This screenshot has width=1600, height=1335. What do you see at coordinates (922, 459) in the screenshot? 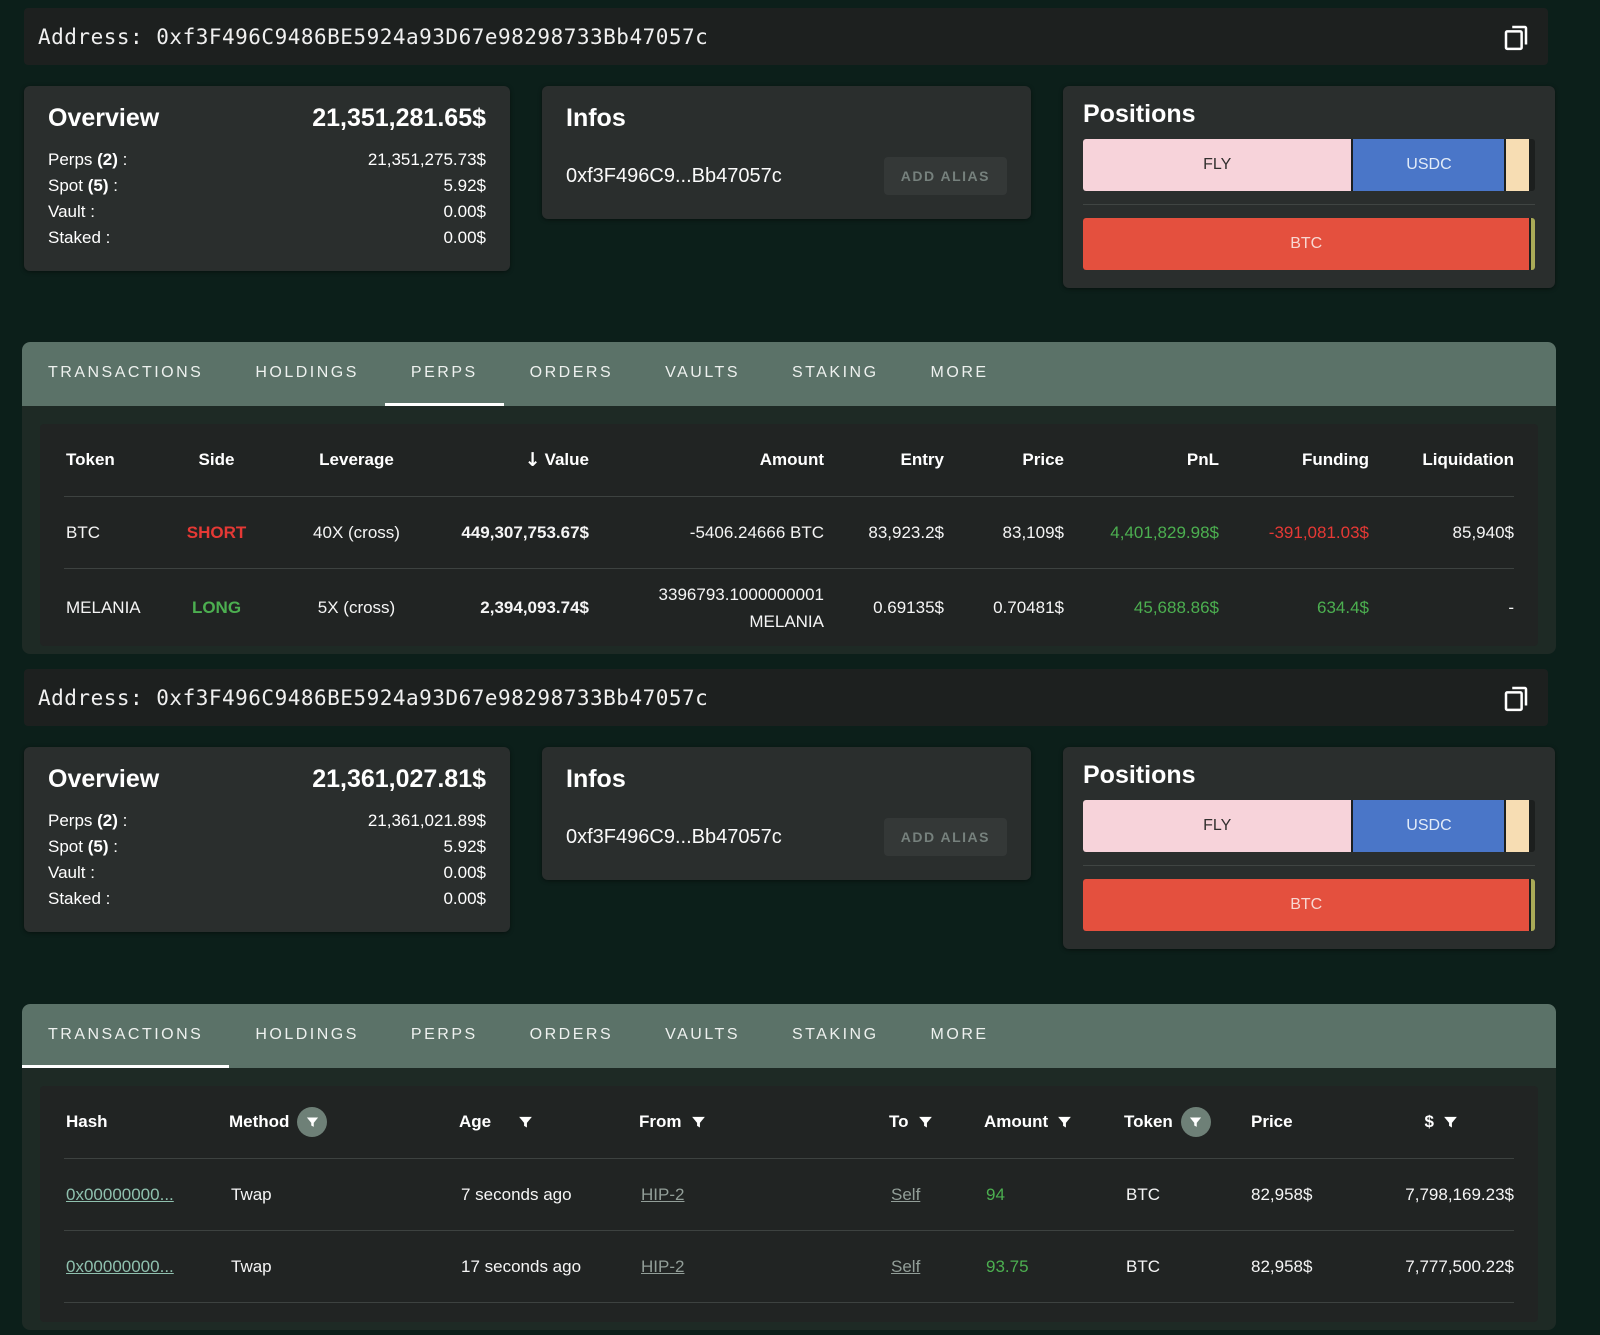
I see `col-header-entry: Entry` at bounding box center [922, 459].